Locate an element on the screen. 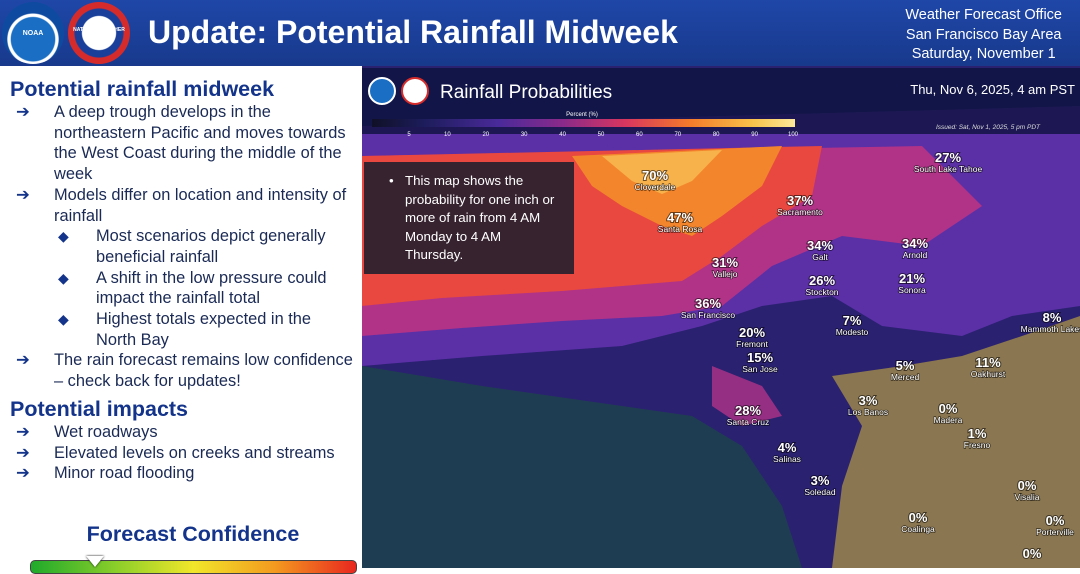 The image size is (1080, 574). nws-icon is located at coordinates (415, 91).